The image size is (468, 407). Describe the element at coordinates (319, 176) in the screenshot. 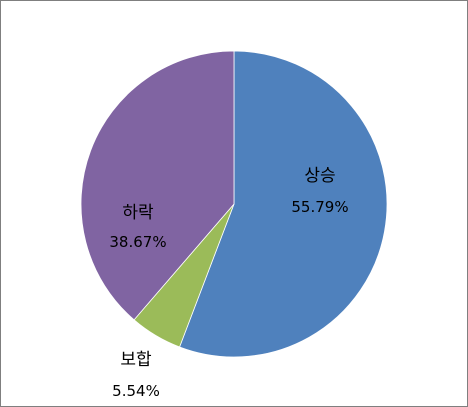

I see `slice-label-rise: 상승` at that location.